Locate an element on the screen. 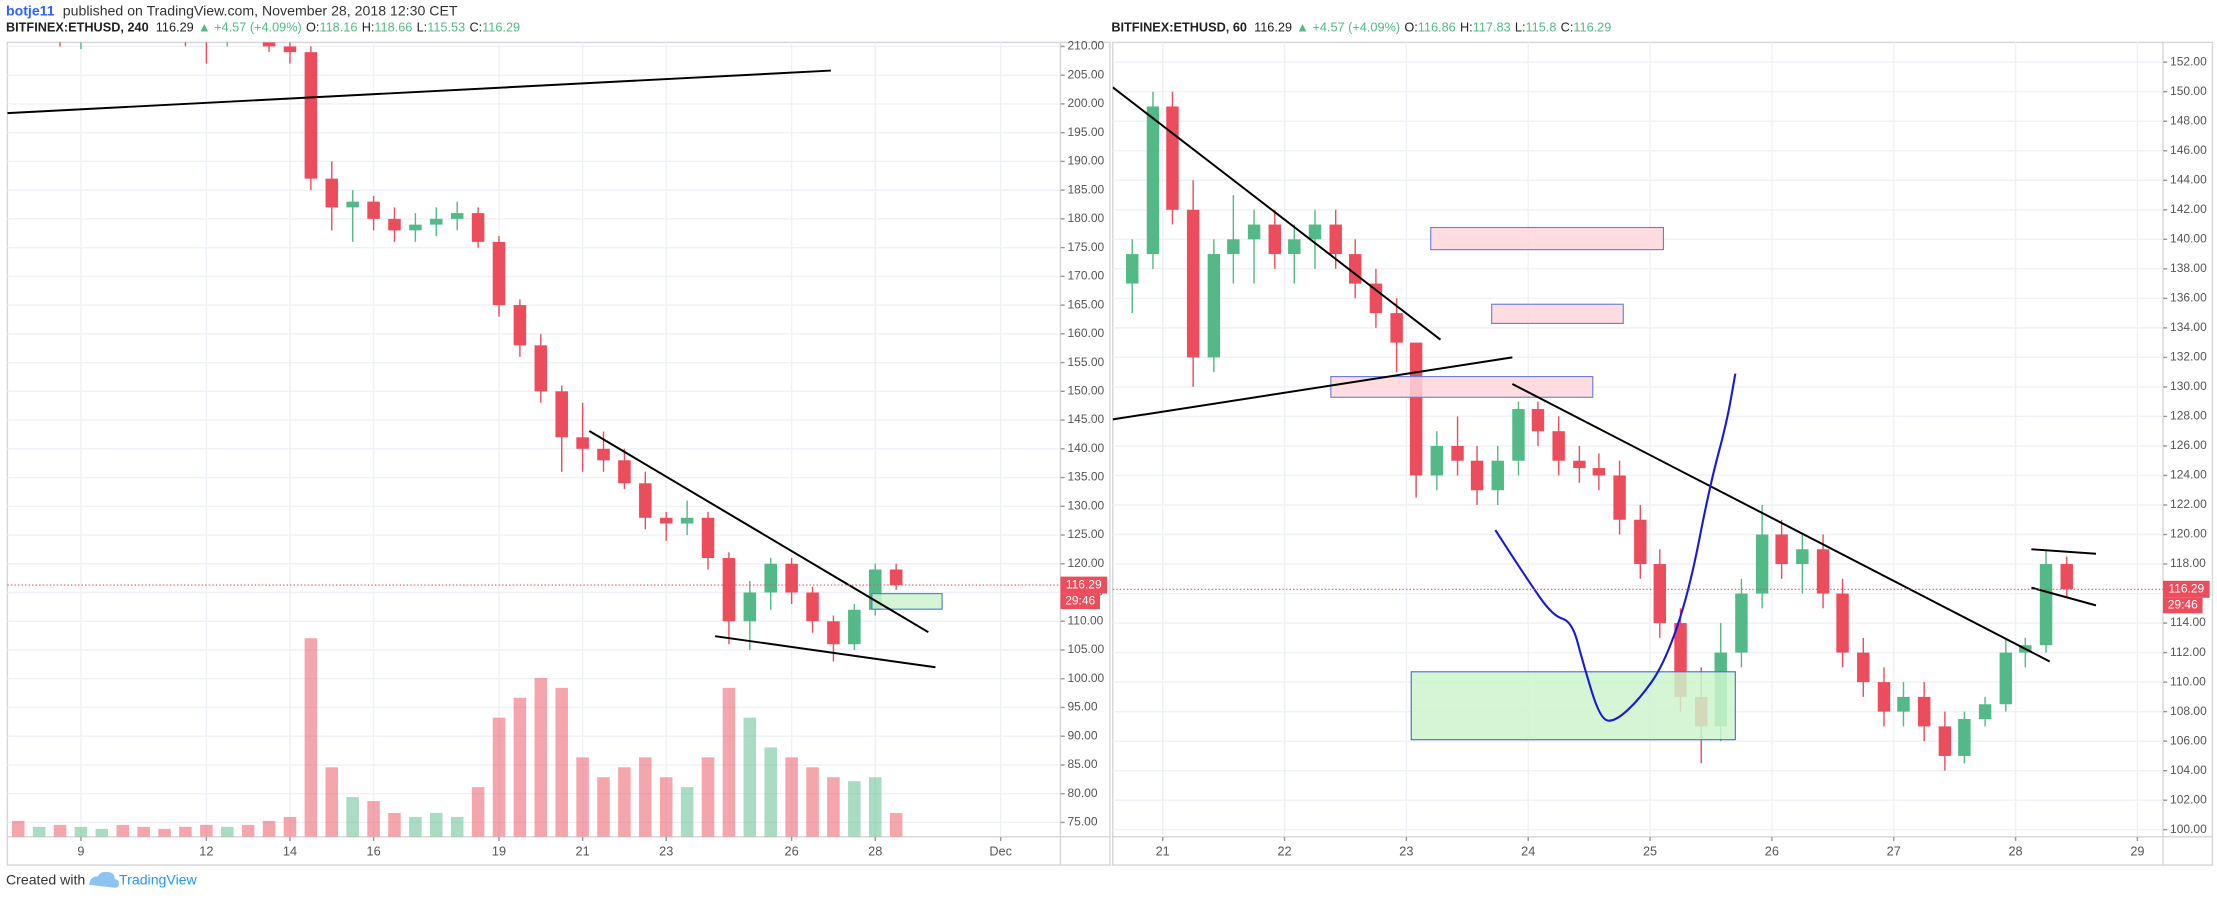 Image resolution: width=2217 pixels, height=899 pixels. x-tick-label: Dec is located at coordinates (1000, 851).